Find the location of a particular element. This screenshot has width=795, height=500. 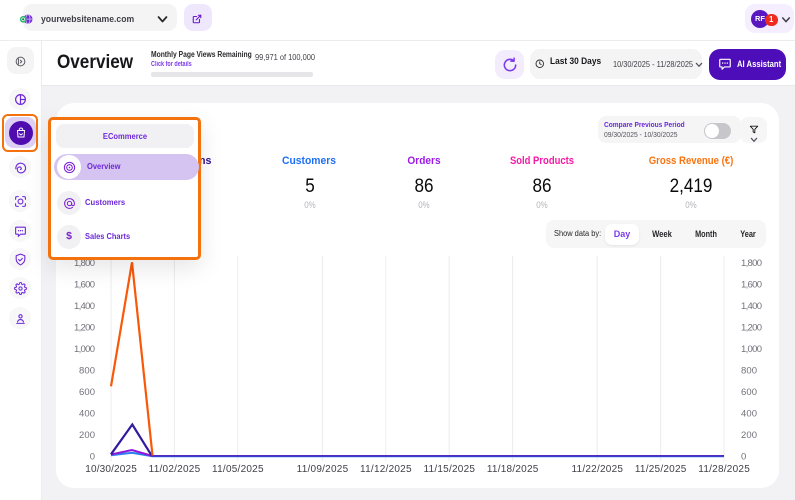

svg-text: 10/30/2025 is located at coordinates (111, 469).